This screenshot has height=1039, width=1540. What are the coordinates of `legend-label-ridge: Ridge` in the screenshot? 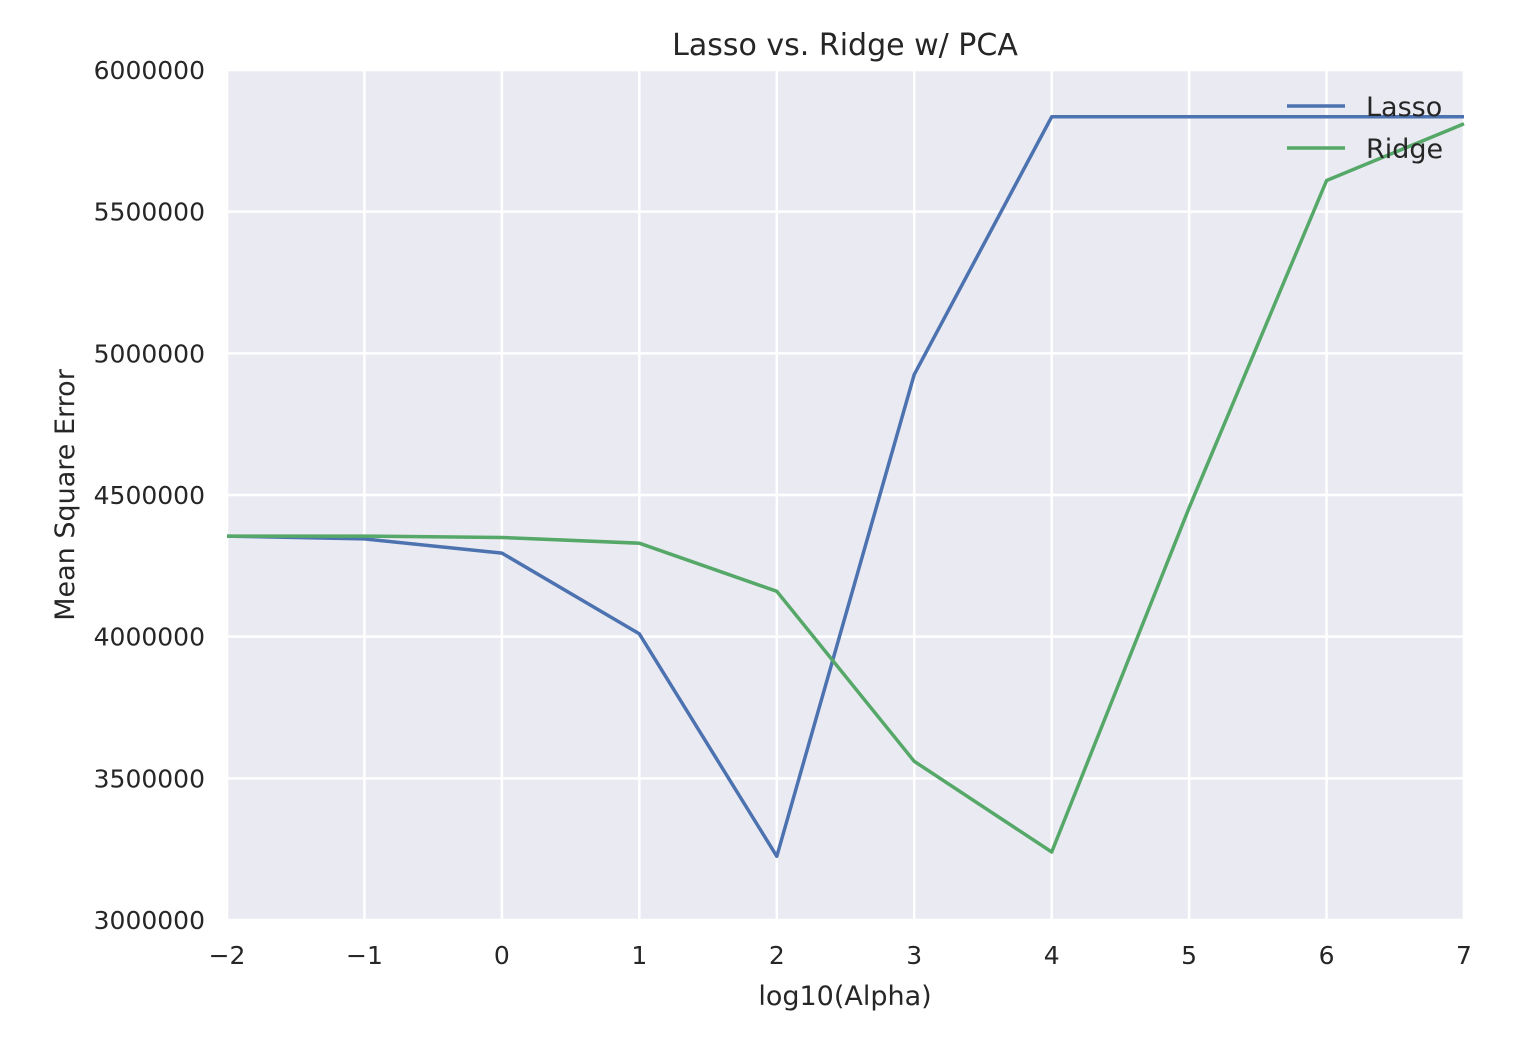 It's located at (1404, 149).